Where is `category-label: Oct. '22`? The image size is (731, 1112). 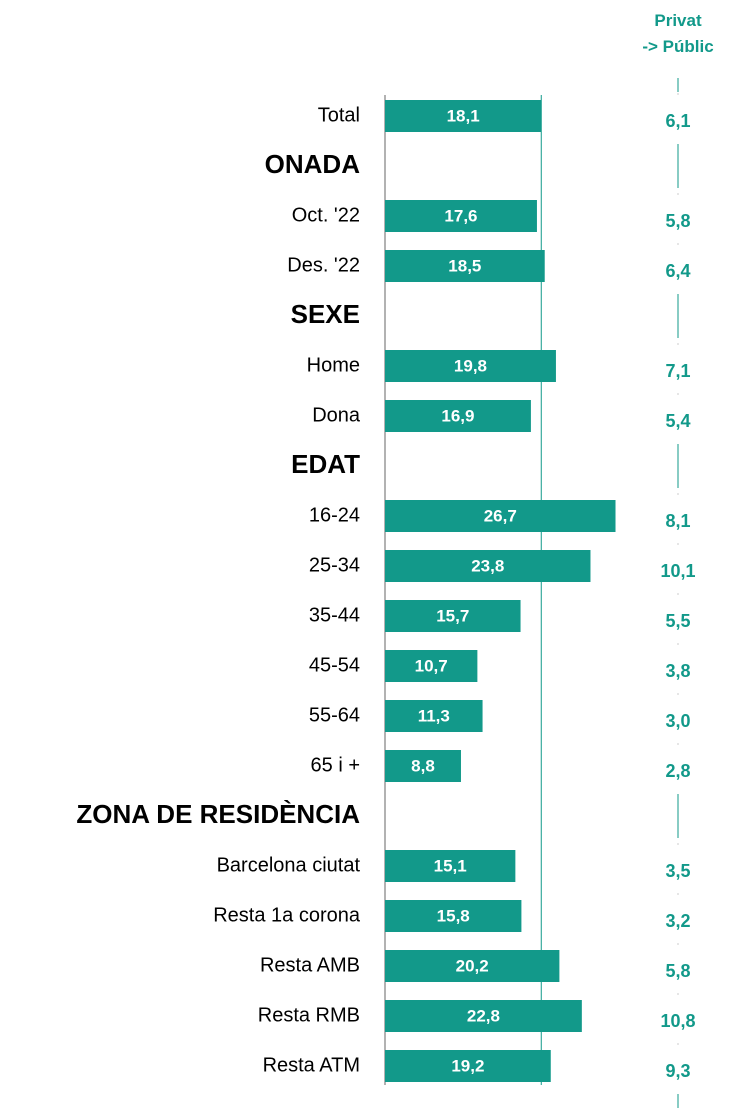 category-label: Oct. '22 is located at coordinates (326, 215).